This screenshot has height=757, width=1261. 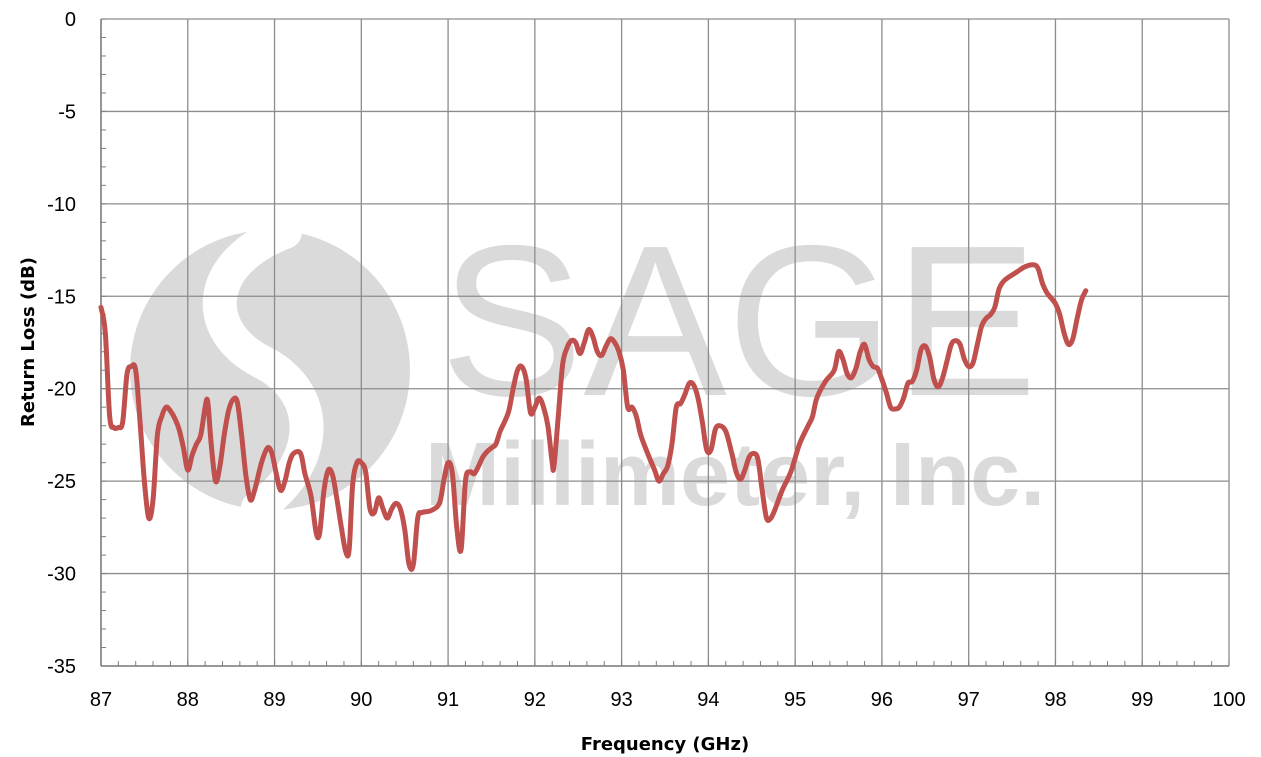 I want to click on x-tick-label: 97, so click(x=969, y=700).